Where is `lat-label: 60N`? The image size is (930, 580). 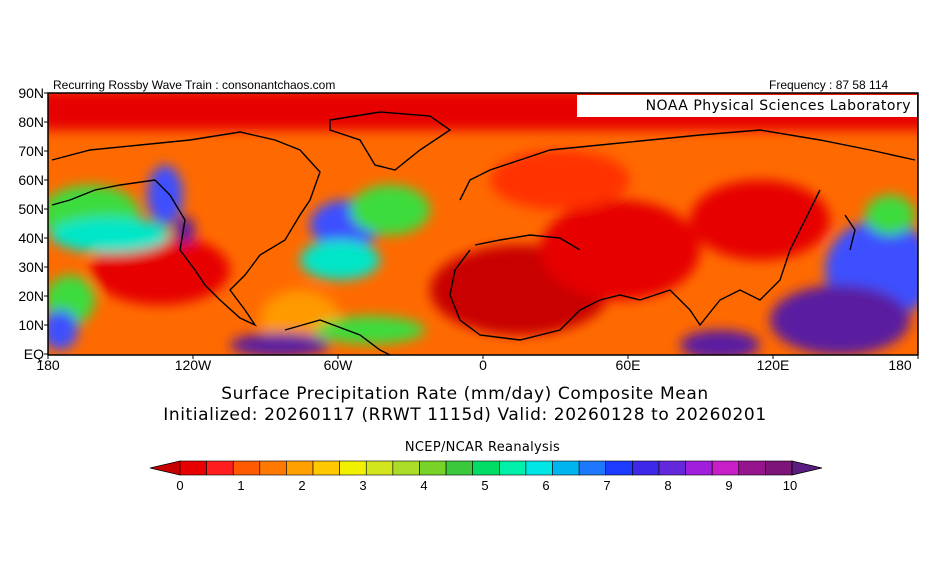 lat-label: 60N is located at coordinates (31, 180).